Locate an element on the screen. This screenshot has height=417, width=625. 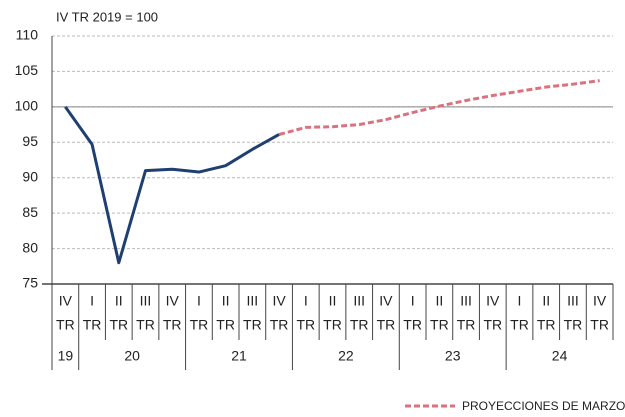
y-tick-label: 80 is located at coordinates (30, 247).